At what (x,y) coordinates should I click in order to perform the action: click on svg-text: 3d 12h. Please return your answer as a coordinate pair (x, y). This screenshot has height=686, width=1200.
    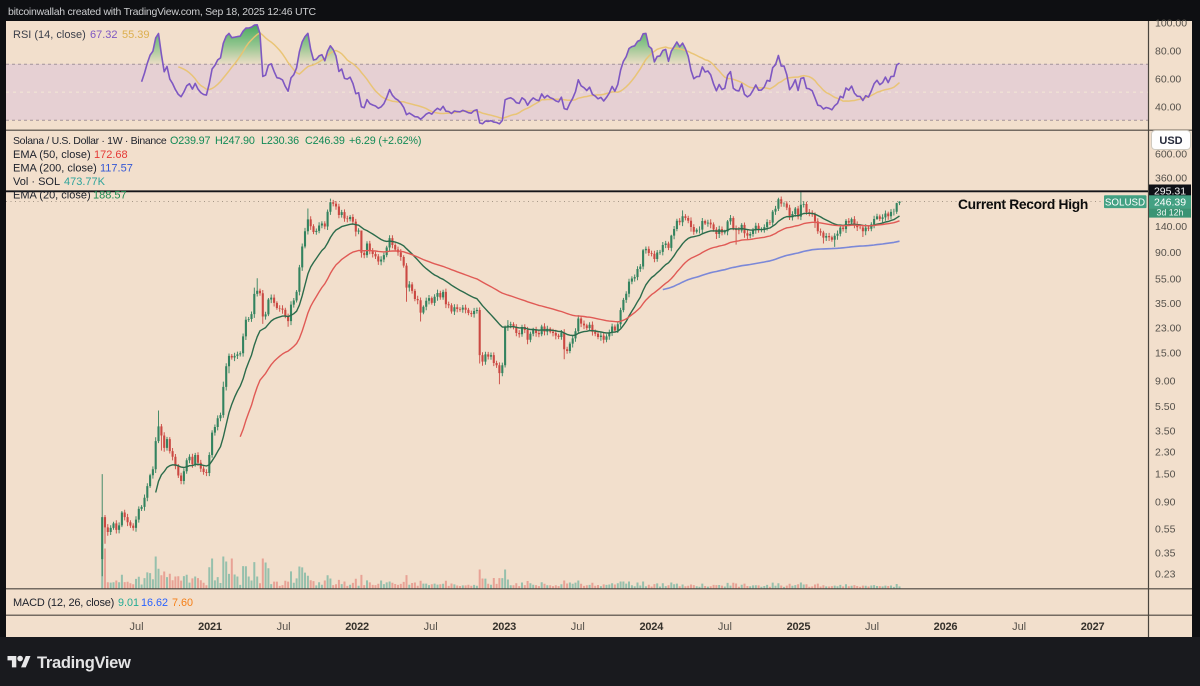
    Looking at the image, I should click on (1170, 213).